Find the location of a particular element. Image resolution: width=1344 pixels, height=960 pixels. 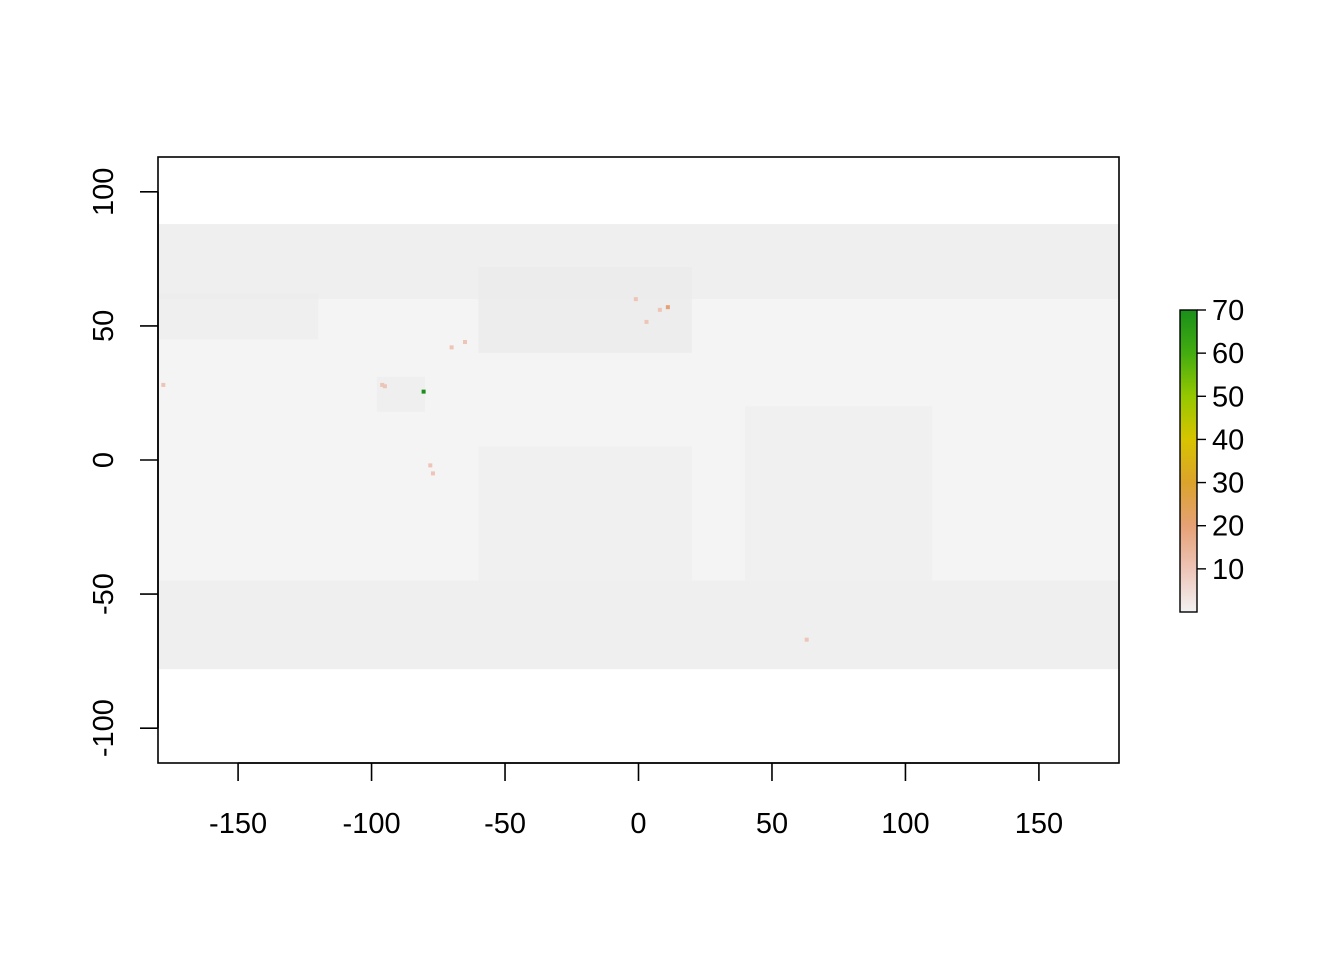

raster-region-gulf-of-mexico is located at coordinates (400, 394).